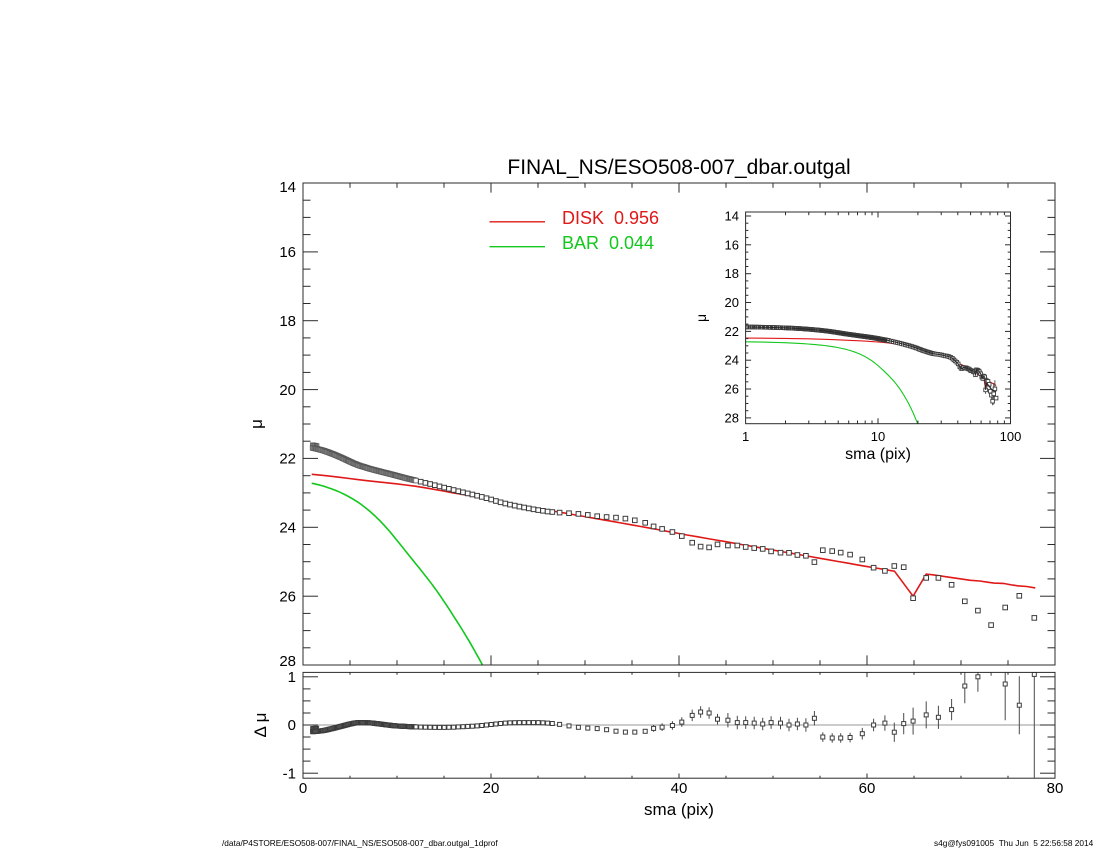 This screenshot has height=850, width=1100. Describe the element at coordinates (1014, 843) in the screenshot. I see `svg-text:s4g@fys091005 Thu Jun 5 22:5: s4g@fys091005 Thu Jun 5 22:56:58 2014` at that location.